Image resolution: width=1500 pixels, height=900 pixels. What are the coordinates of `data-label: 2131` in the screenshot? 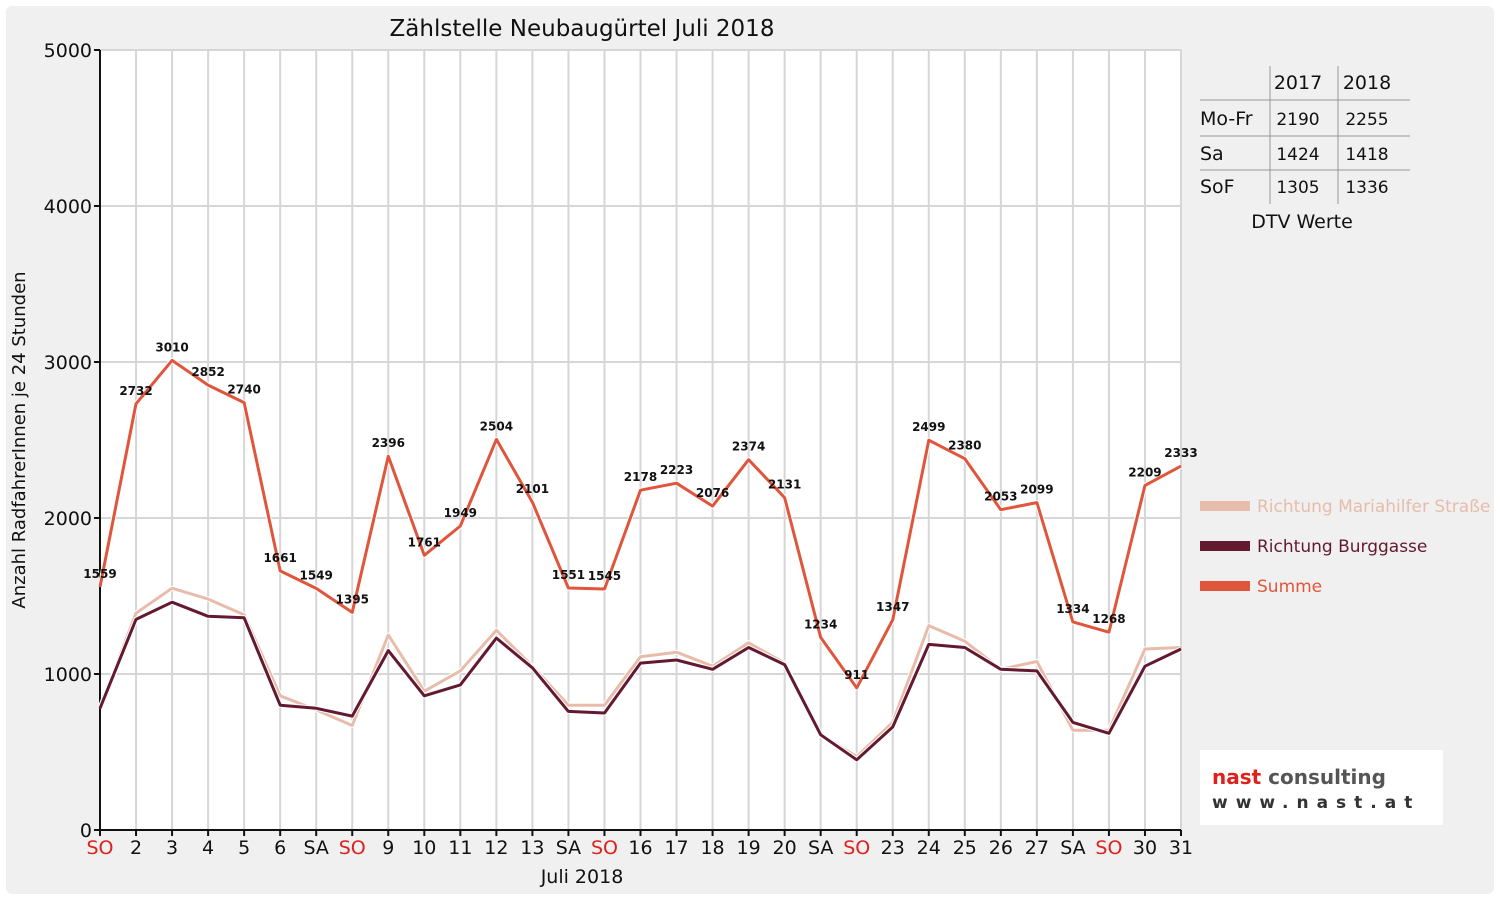 It's located at (784, 485).